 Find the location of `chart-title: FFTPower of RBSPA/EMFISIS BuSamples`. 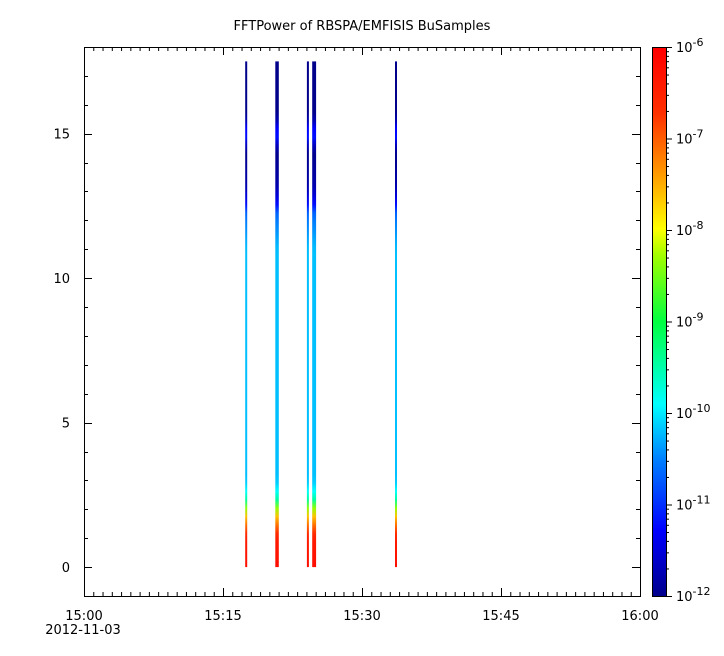

chart-title: FFTPower of RBSPA/EMFISIS BuSamples is located at coordinates (362, 26).